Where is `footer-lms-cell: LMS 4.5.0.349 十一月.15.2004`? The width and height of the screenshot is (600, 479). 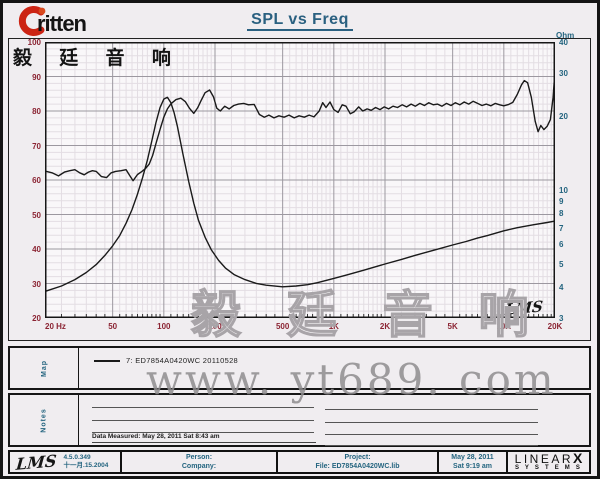 footer-lms-cell: LMS 4.5.0.349 十一月.15.2004 is located at coordinates (66, 462).